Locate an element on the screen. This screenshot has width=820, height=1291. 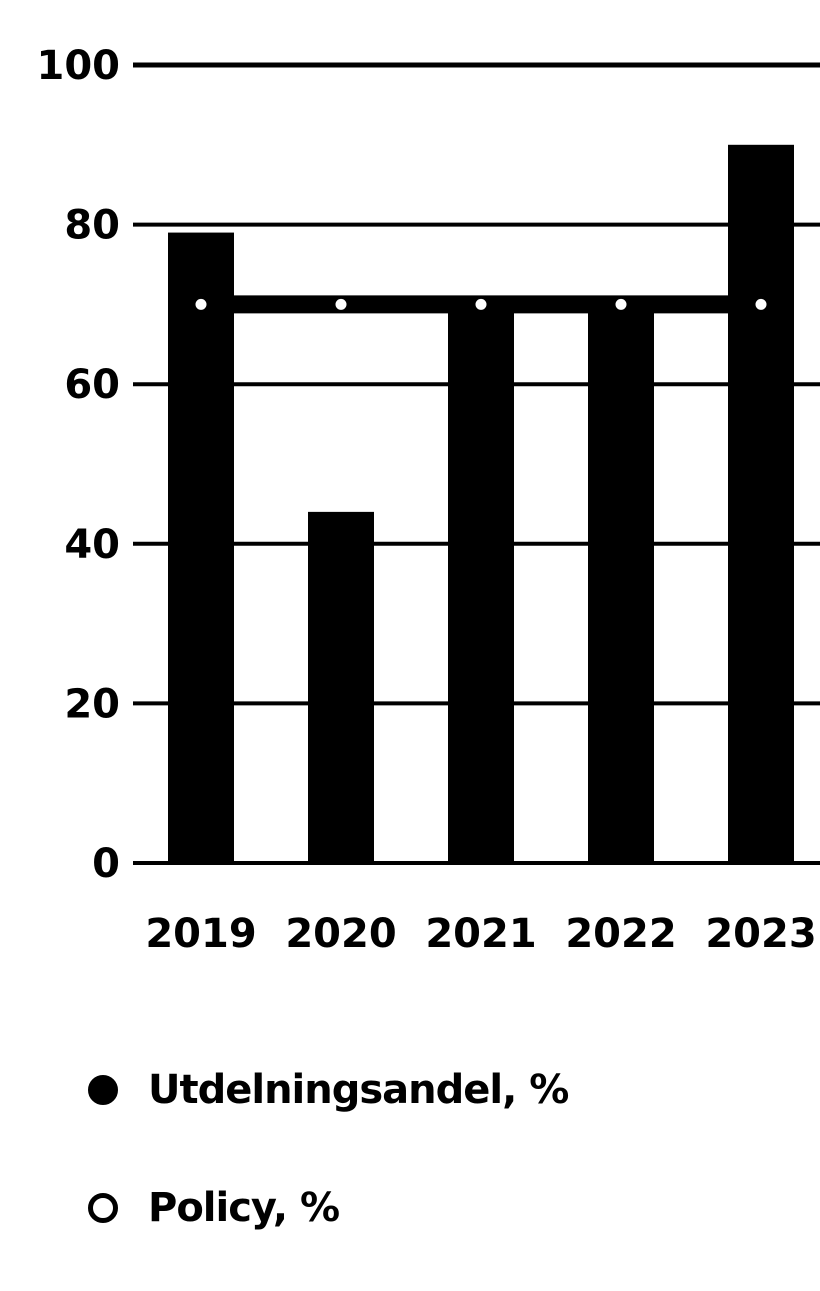
y-tick-label-100: 100 is located at coordinates (79, 66).